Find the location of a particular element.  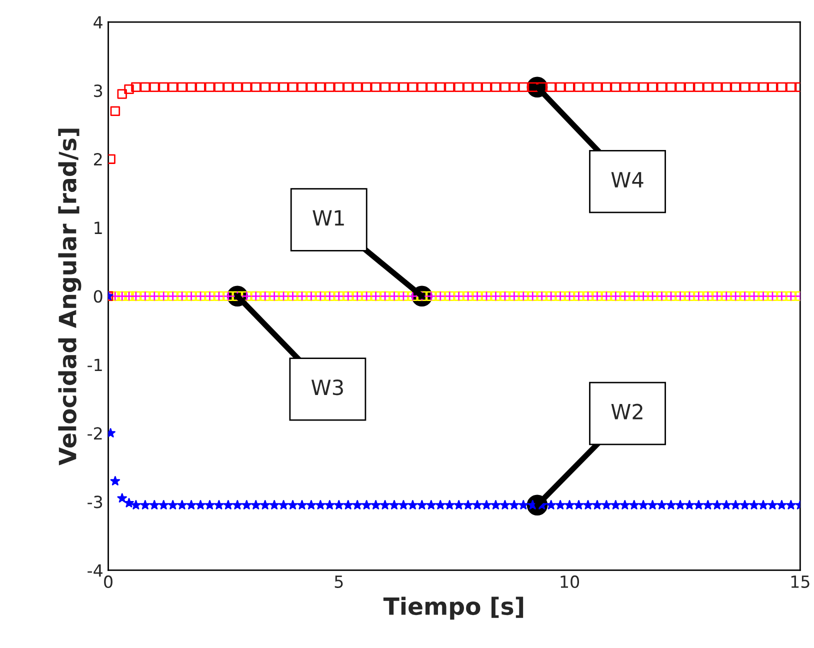

y-tick-label: 2 is located at coordinates (98, 159).